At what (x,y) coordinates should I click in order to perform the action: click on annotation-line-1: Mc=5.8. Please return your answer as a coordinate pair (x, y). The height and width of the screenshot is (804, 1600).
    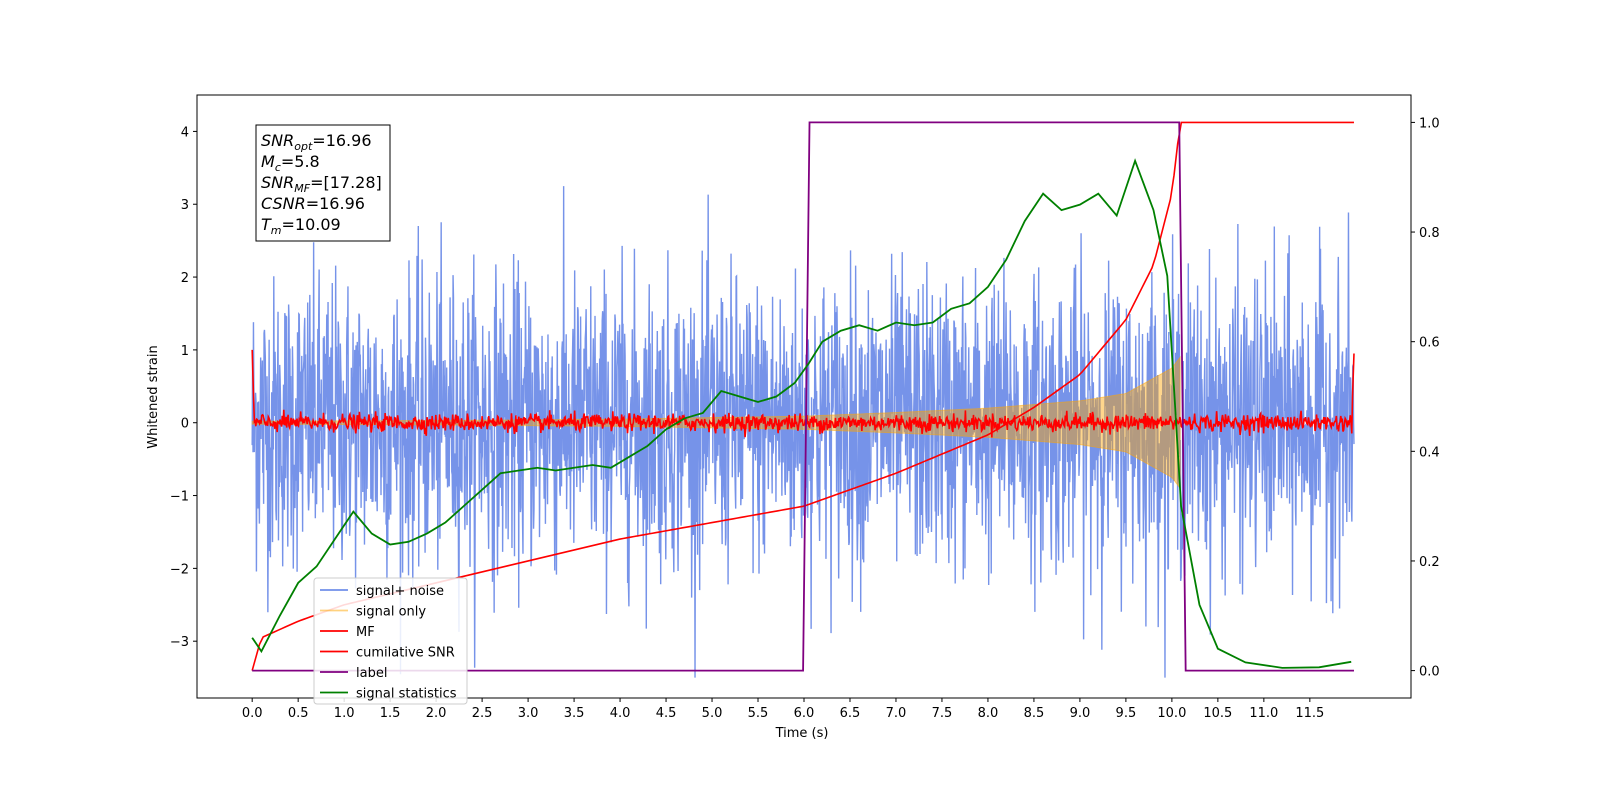
    Looking at the image, I should click on (290, 163).